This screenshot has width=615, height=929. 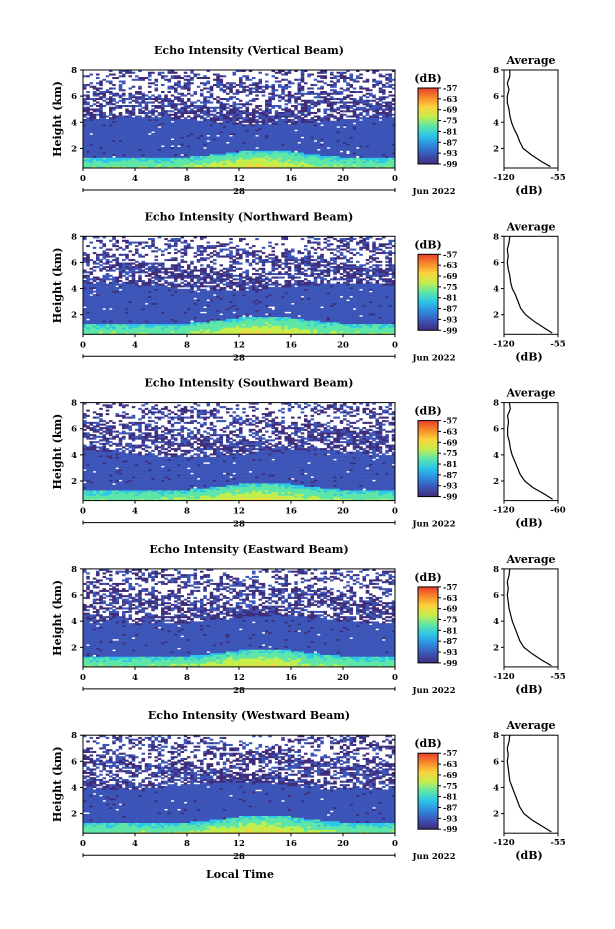 What do you see at coordinates (530, 60) in the screenshot?
I see `average-title: Average` at bounding box center [530, 60].